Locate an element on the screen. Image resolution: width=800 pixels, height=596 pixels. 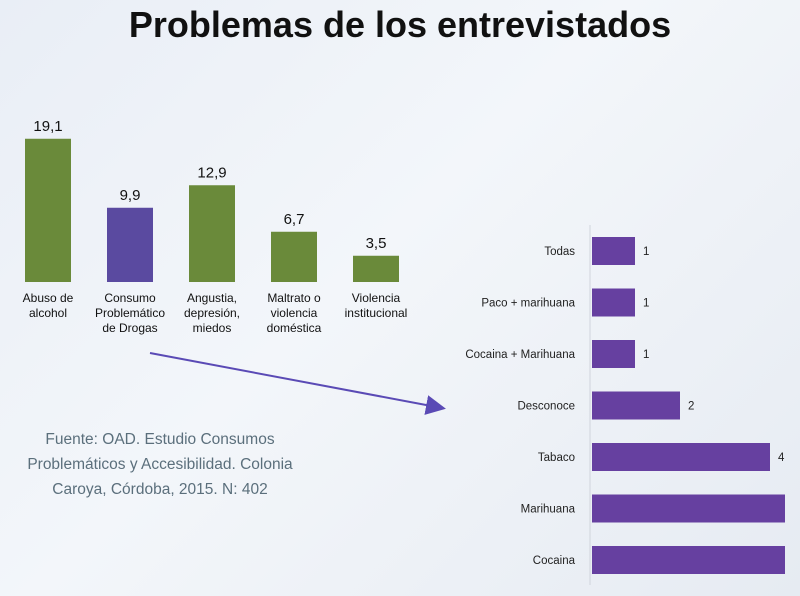
category-label: depresión, is located at coordinates (212, 313).